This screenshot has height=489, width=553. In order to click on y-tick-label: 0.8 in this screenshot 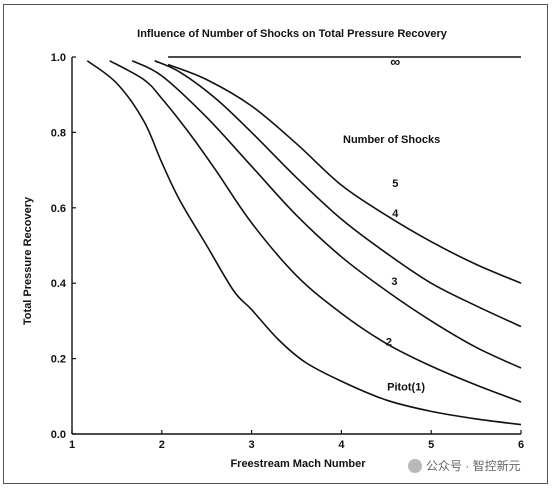, I will do `click(58, 133)`.